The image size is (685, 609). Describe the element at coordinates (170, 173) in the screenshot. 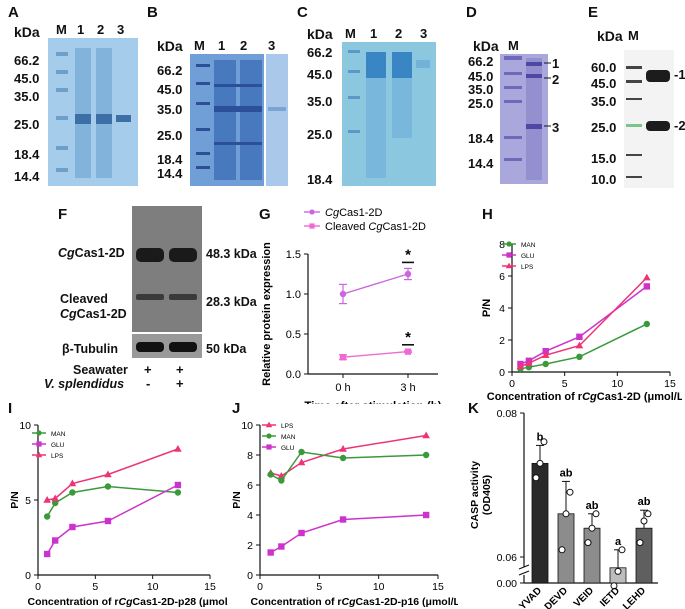

I see `marker-b-5: 14.4` at that location.